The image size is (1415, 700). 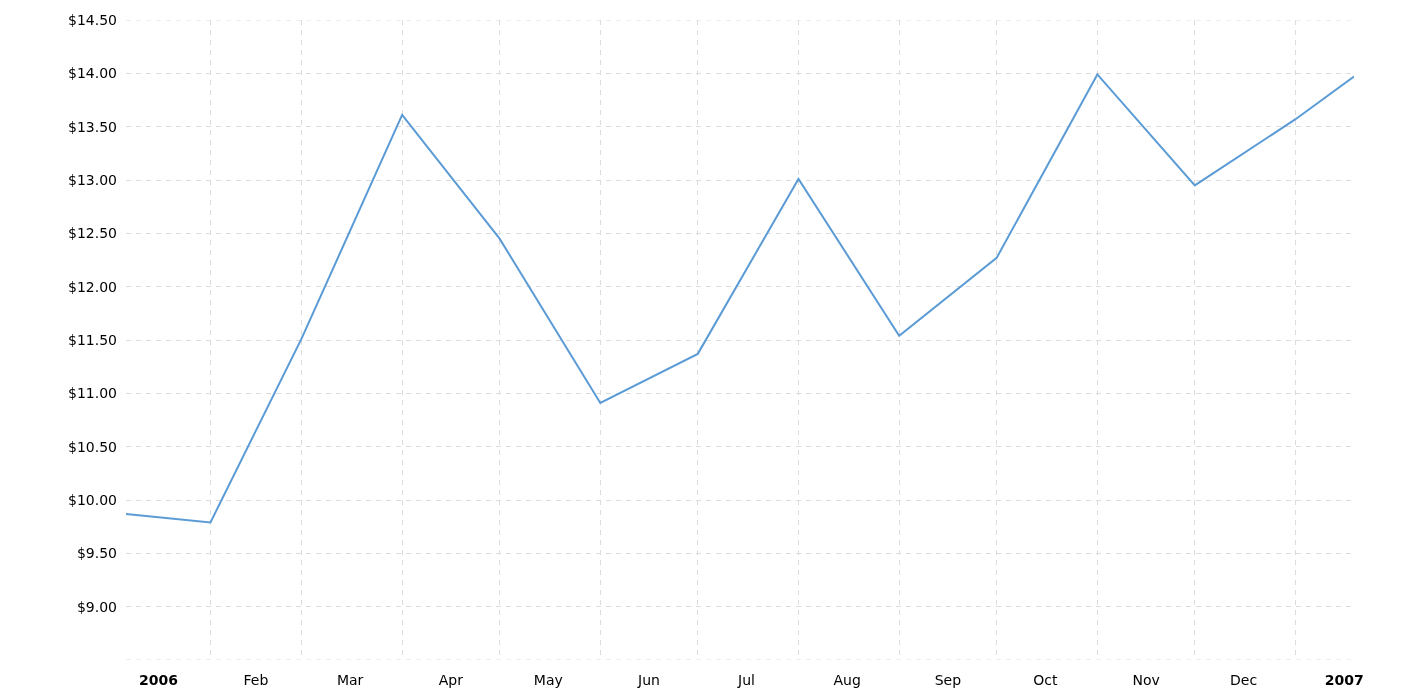 What do you see at coordinates (92, 446) in the screenshot?
I see `y-tick-label: $10.50` at bounding box center [92, 446].